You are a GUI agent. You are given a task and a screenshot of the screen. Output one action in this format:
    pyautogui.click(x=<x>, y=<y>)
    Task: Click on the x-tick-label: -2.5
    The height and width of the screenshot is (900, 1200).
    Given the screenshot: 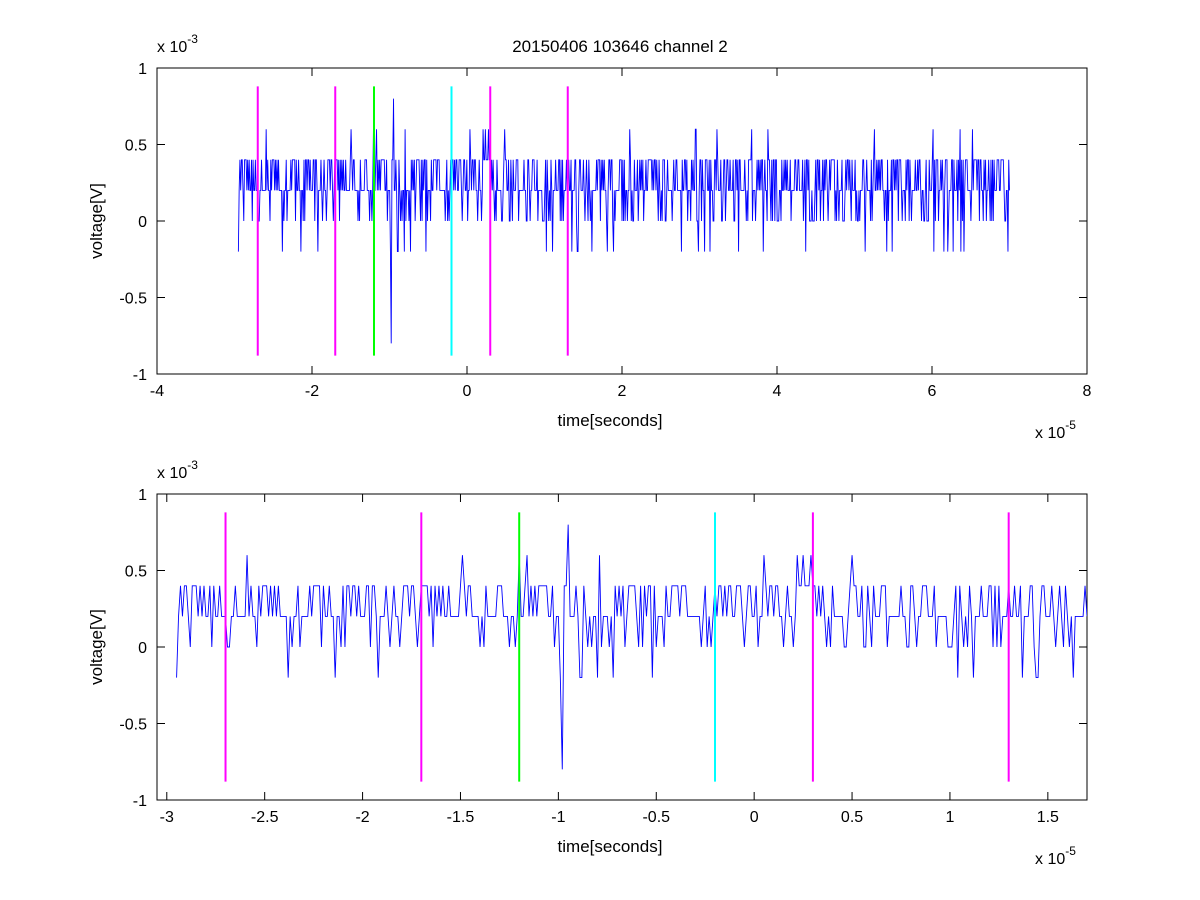 What is the action you would take?
    pyautogui.click(x=265, y=817)
    